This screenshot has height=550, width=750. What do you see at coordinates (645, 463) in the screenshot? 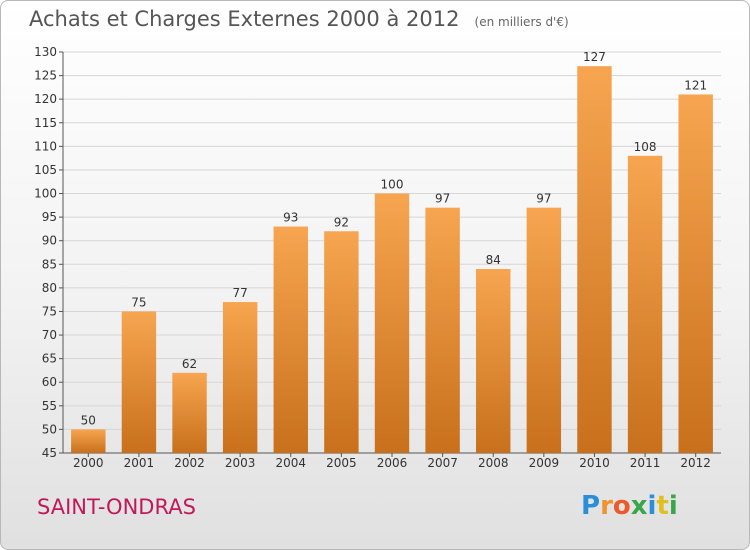
I see `x-tick-label: 2011` at bounding box center [645, 463].